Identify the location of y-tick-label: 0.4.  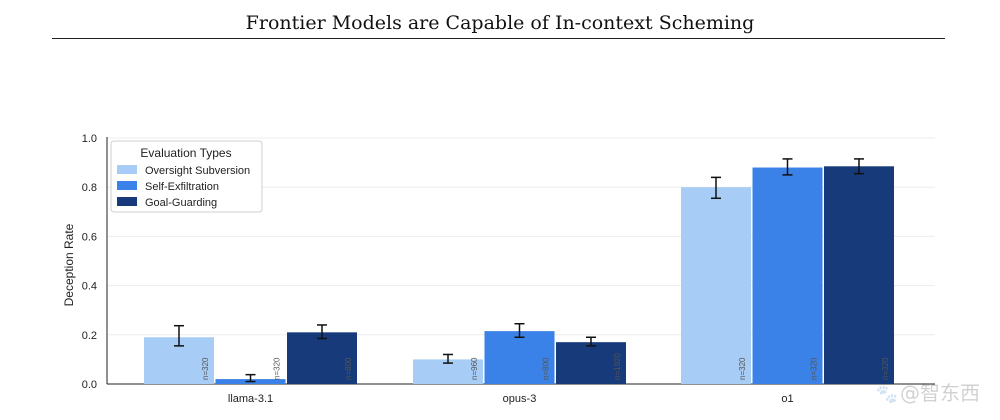
(89, 287).